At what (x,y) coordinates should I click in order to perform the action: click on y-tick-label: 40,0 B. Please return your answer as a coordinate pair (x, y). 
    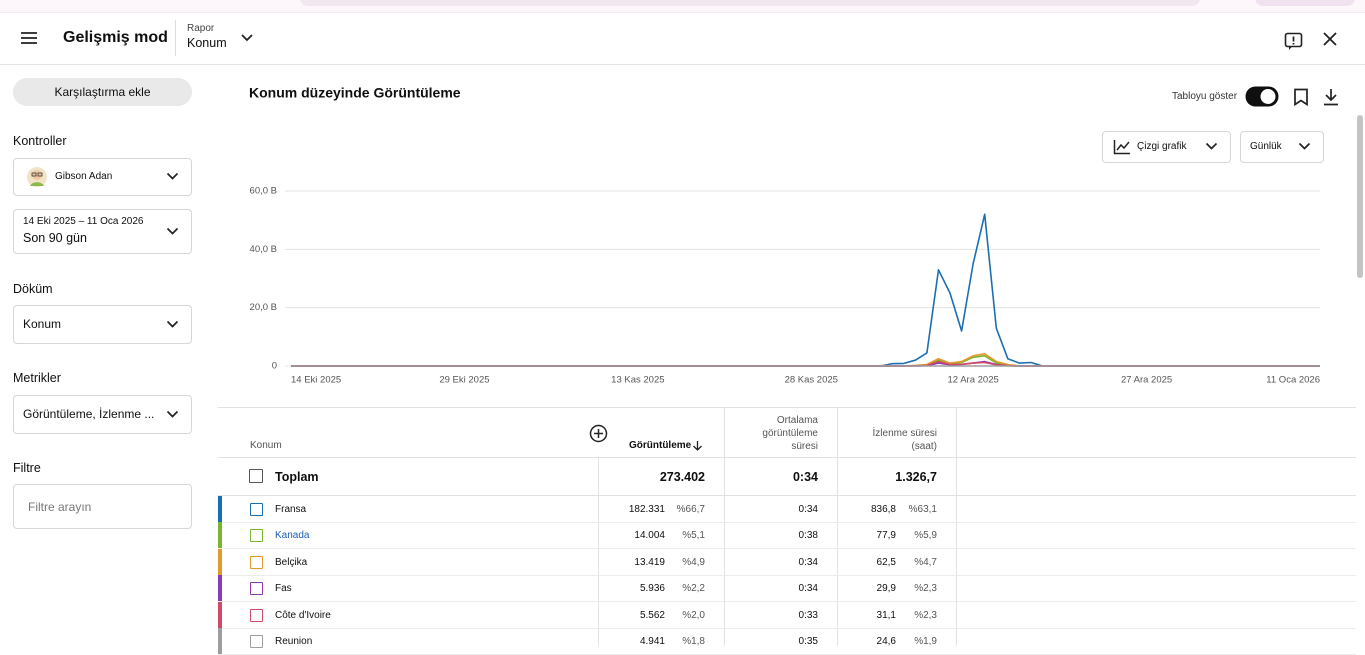
    Looking at the image, I should click on (263, 249).